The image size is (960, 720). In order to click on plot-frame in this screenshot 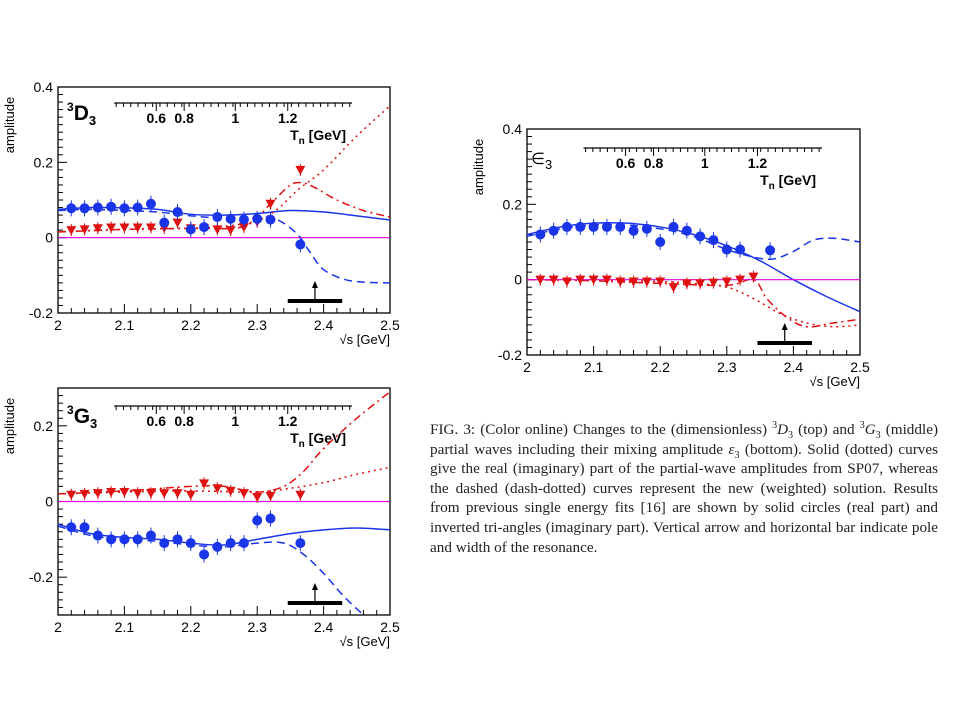, I will do `click(224, 200)`.